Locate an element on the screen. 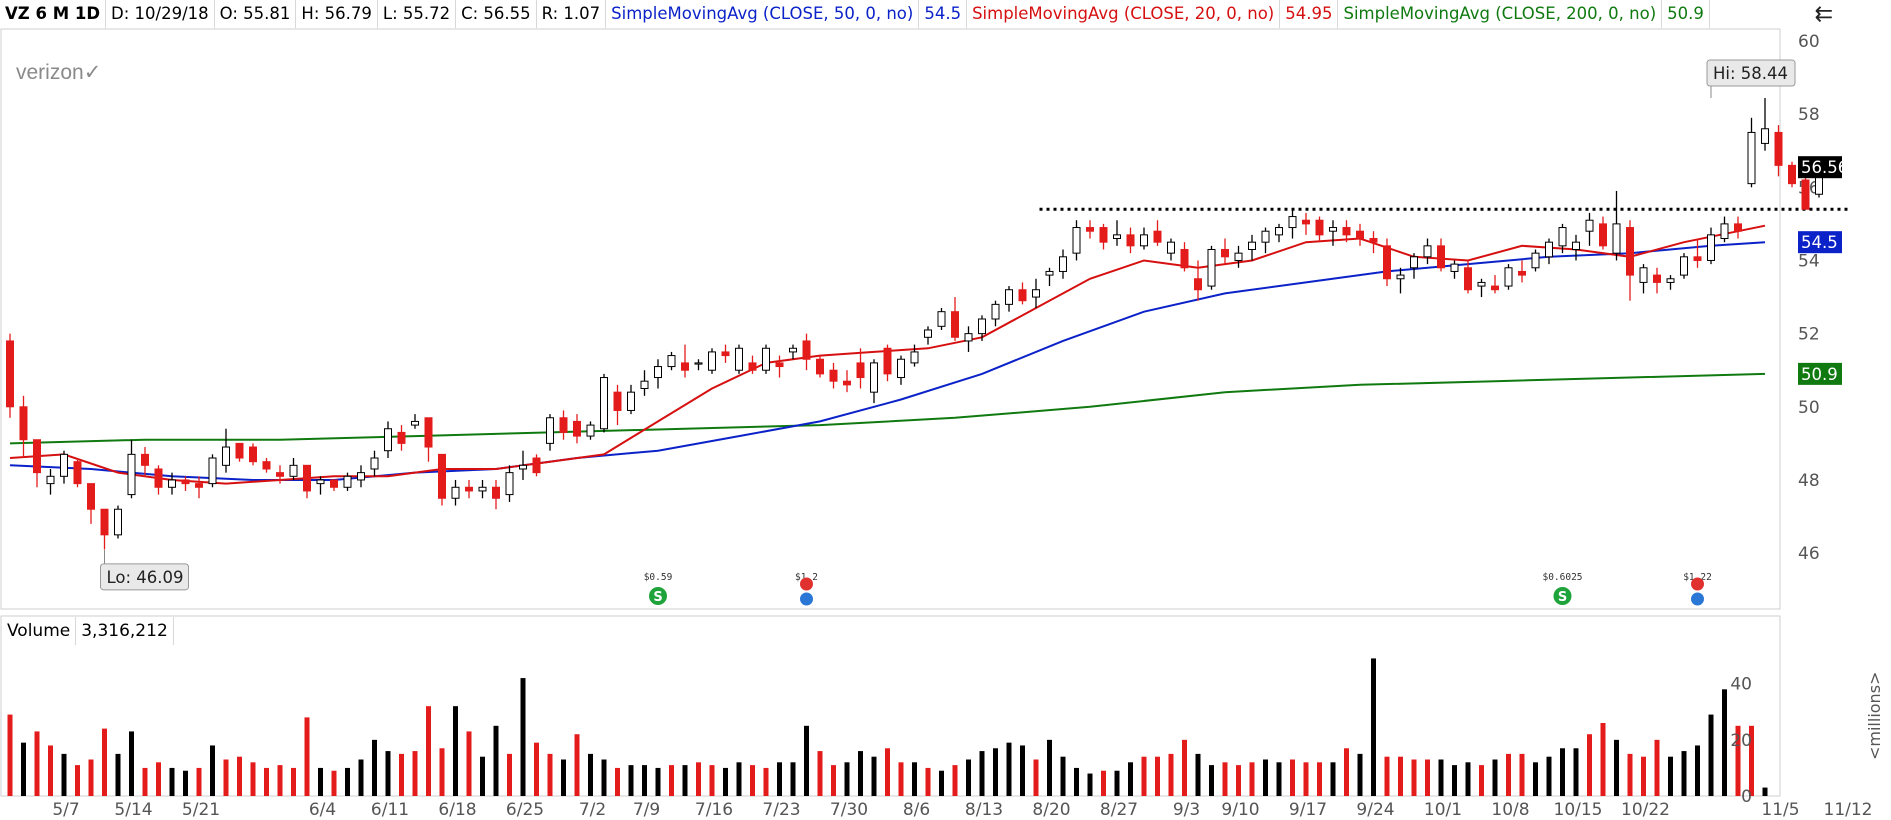  date-tick-label: 11/5 is located at coordinates (1780, 810).